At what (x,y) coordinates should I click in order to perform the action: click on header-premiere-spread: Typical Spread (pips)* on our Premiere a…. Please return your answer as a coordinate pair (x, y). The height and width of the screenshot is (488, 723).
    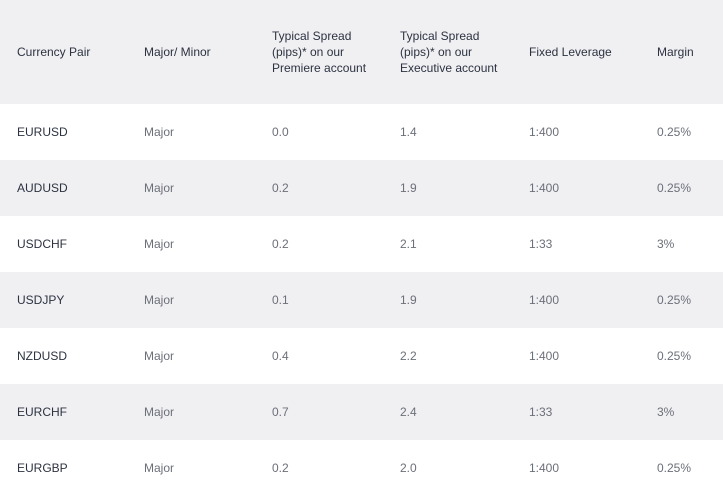
    Looking at the image, I should click on (319, 52).